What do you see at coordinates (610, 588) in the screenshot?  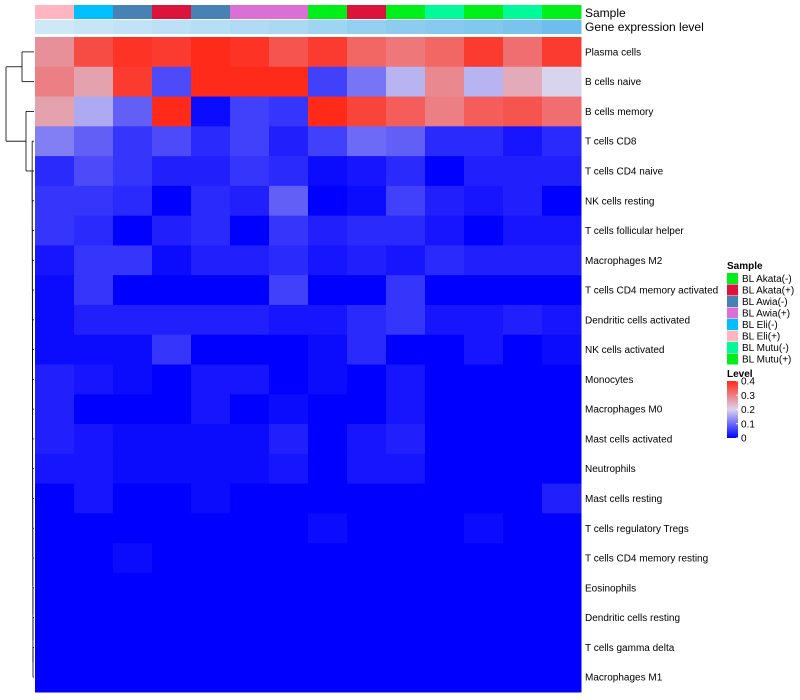 I see `row-label: Eosinophils` at bounding box center [610, 588].